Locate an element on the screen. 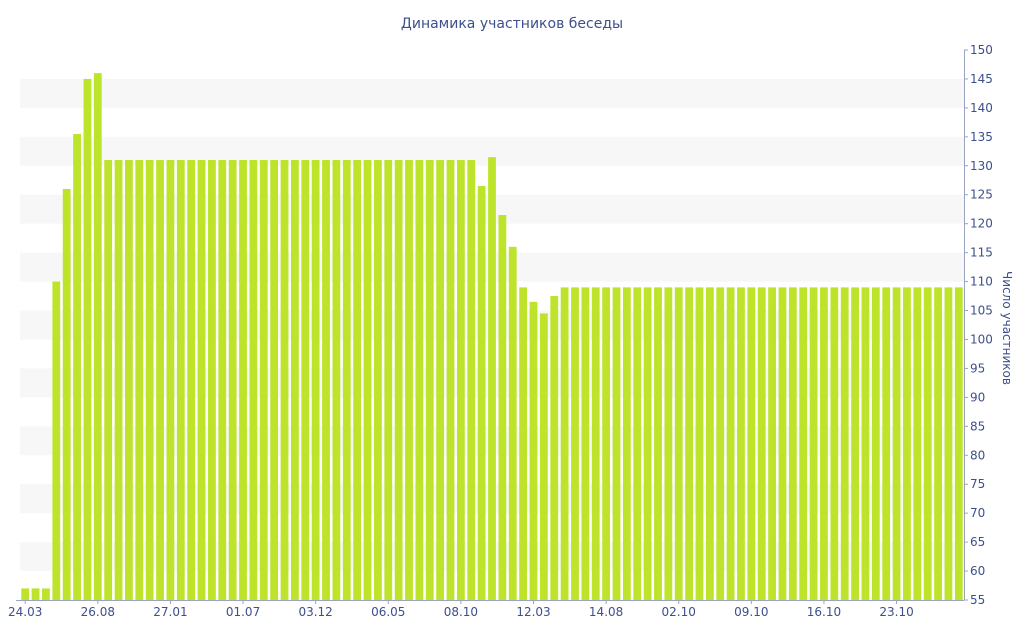 The image size is (1024, 640). y-tick-label: 115 is located at coordinates (981, 253).